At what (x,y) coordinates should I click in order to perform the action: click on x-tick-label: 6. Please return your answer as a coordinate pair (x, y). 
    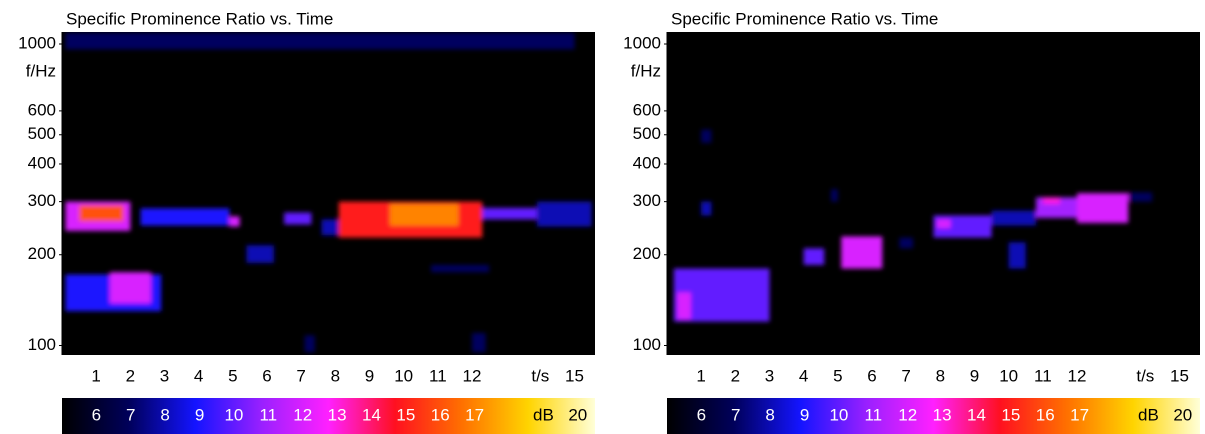
    Looking at the image, I should click on (871, 375).